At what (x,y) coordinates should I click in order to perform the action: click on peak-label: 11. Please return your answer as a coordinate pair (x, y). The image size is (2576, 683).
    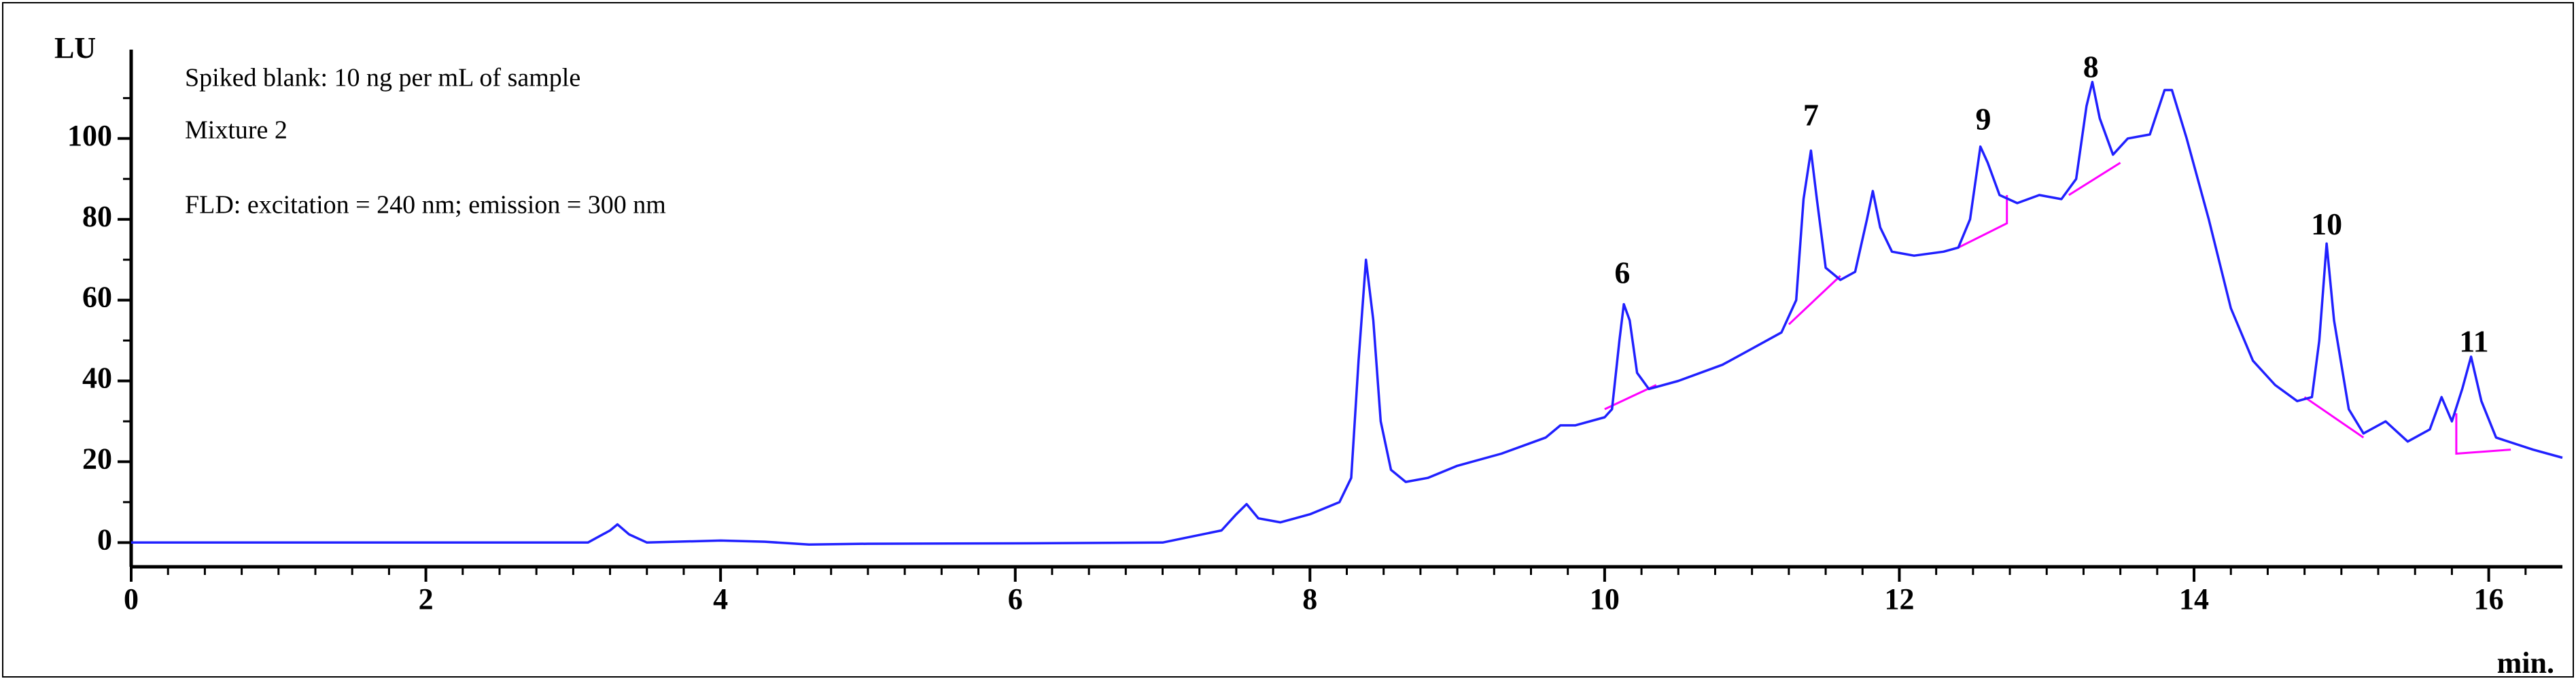
    Looking at the image, I should click on (2473, 341).